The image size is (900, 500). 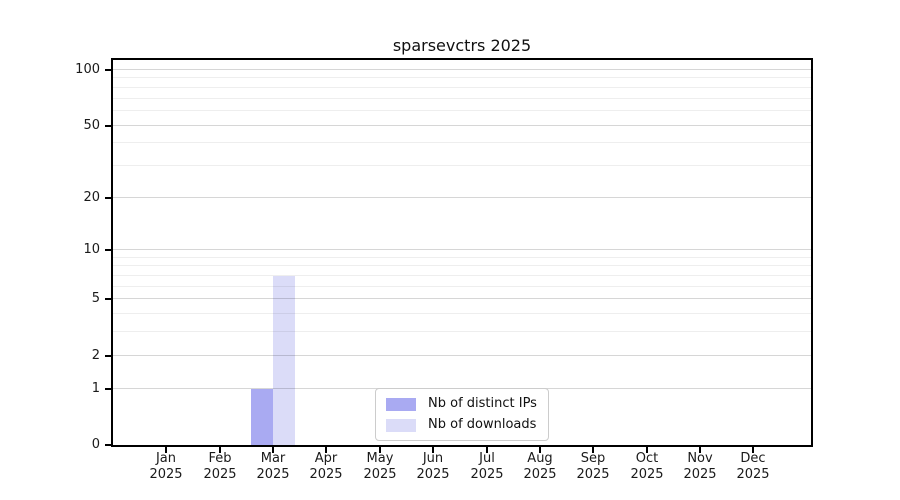 I want to click on x-tick-label: Jun 2025, so click(x=433, y=467).